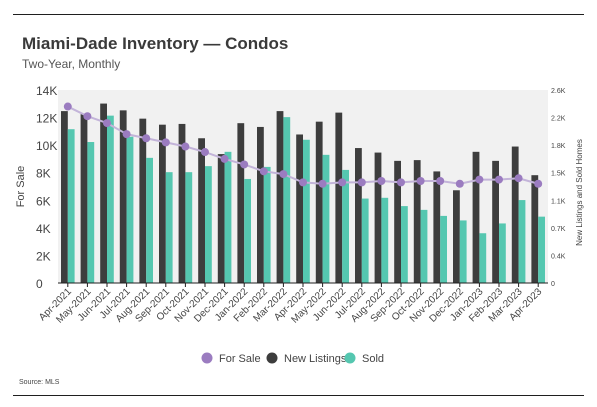 This screenshot has width=597, height=407. I want to click on y-right-tick-label: 0.4K, so click(558, 256).